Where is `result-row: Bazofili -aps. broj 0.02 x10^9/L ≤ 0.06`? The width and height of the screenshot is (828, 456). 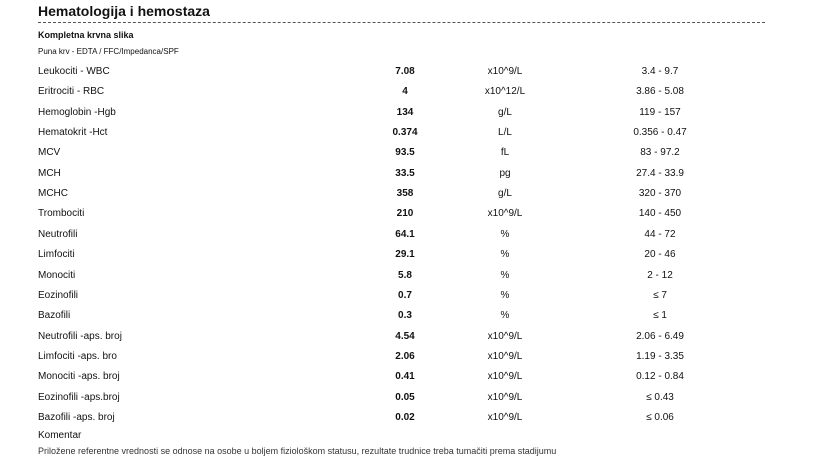 result-row: Bazofili -aps. broj 0.02 x10^9/L ≤ 0.06 is located at coordinates (414, 422).